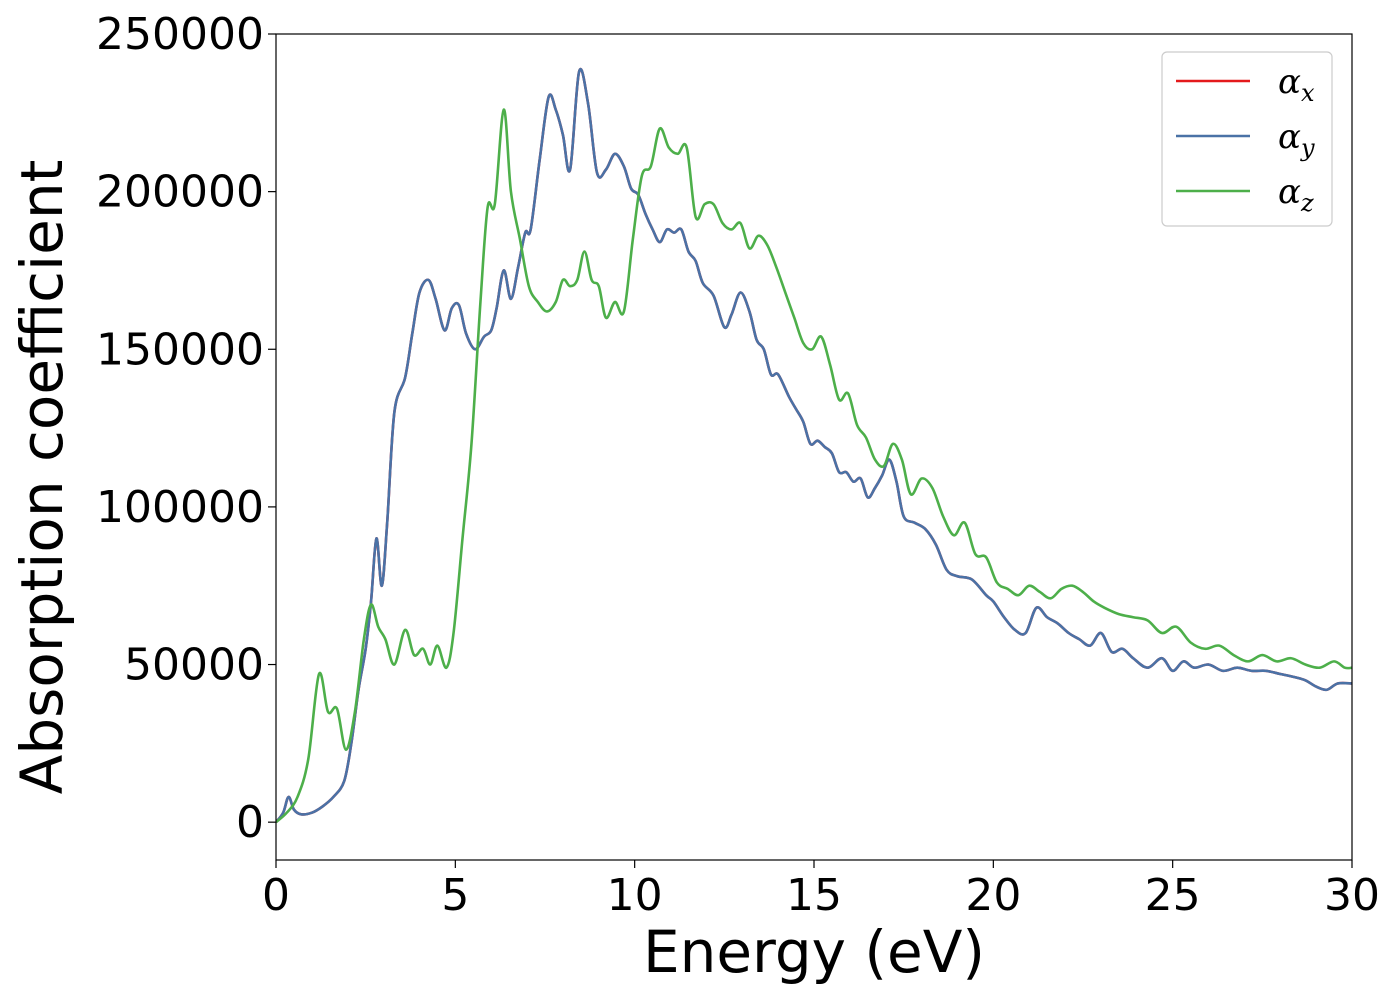  What do you see at coordinates (1296, 84) in the screenshot?
I see `legend-label-x: αx` at bounding box center [1296, 84].